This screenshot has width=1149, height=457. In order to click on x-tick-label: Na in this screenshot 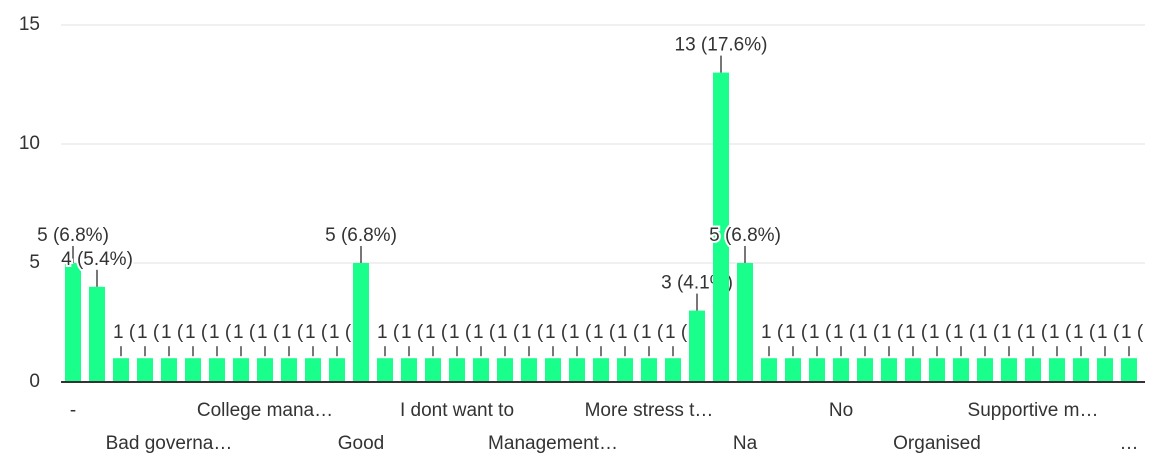, I will do `click(745, 443)`.